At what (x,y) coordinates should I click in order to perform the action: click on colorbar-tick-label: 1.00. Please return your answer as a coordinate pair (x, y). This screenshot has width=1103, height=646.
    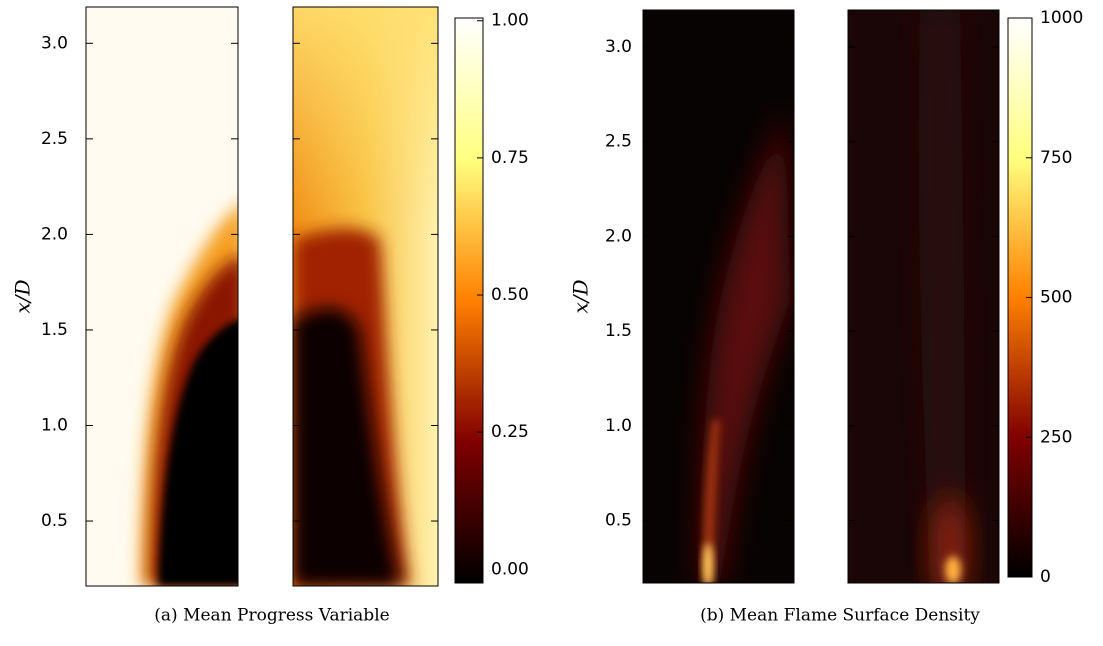
    Looking at the image, I should click on (510, 21).